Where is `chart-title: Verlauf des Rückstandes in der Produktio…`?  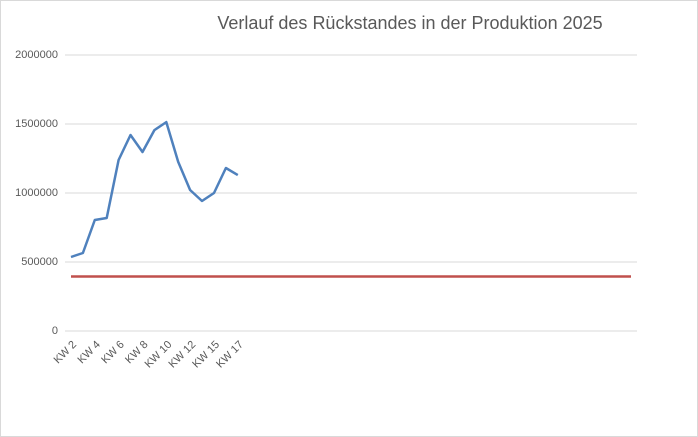 chart-title: Verlauf des Rückstandes in der Produktio… is located at coordinates (409, 23).